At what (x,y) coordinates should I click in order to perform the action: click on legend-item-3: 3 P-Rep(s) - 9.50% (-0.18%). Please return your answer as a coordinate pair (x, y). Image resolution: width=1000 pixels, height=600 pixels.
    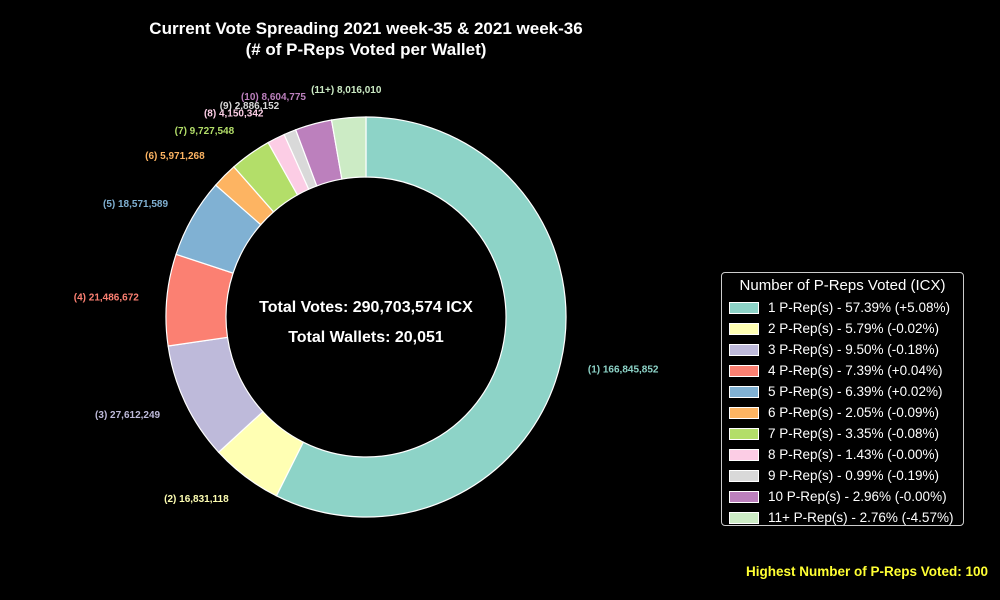
    Looking at the image, I should click on (834, 349).